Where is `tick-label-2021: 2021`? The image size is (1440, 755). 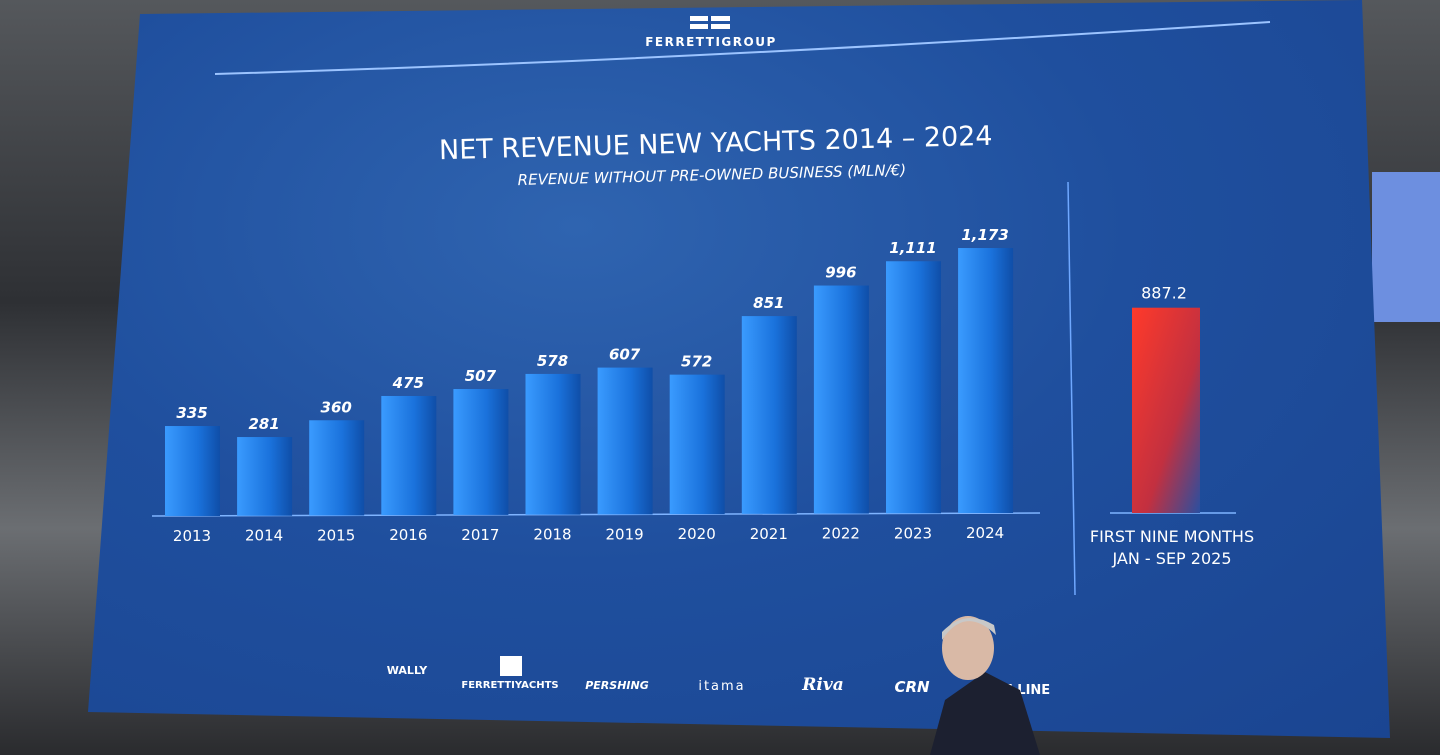 tick-label-2021: 2021 is located at coordinates (769, 534).